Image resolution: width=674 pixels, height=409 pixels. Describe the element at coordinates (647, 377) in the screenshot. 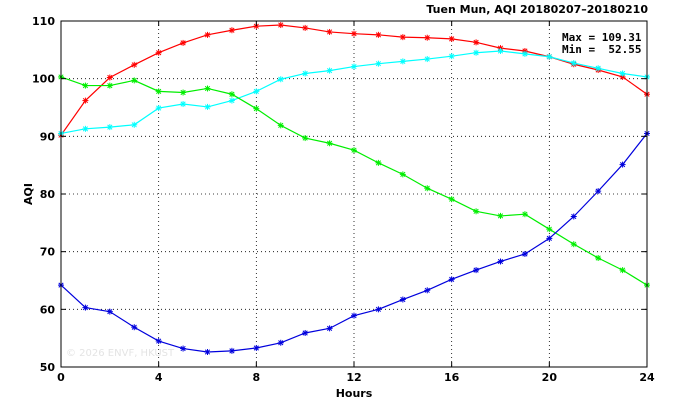

I see `x-tick-label: 24` at that location.